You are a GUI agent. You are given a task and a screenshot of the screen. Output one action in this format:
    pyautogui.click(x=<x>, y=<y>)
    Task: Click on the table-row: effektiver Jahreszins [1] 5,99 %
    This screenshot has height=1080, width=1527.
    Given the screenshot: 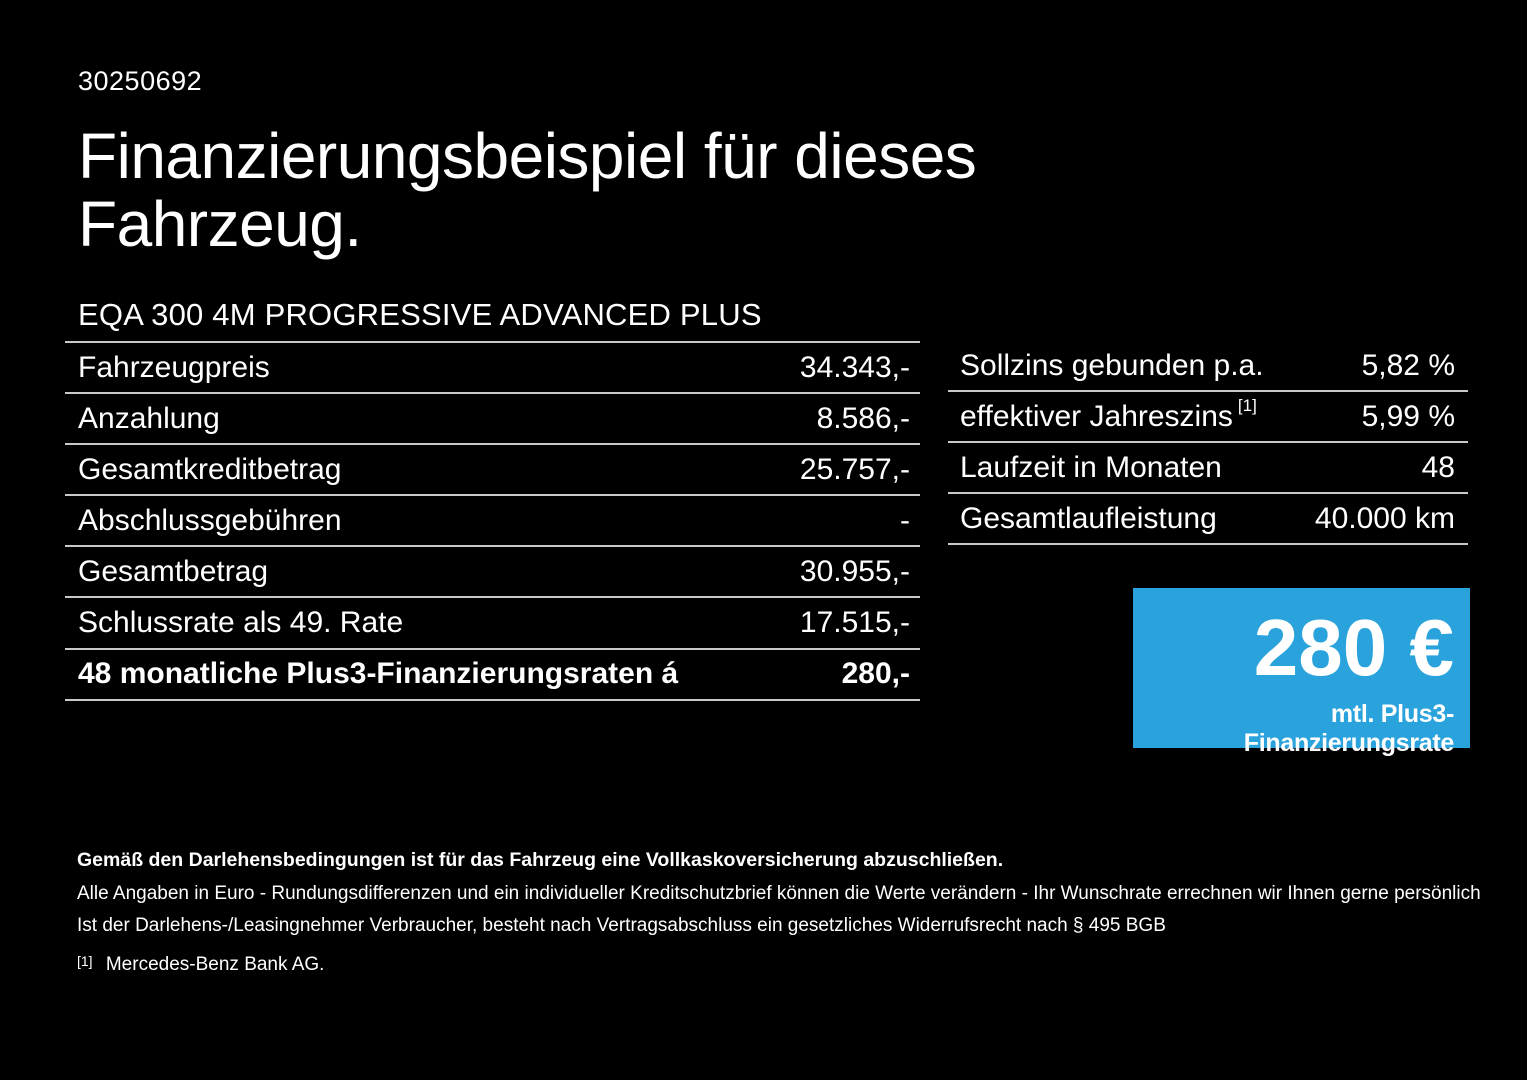 What is the action you would take?
    pyautogui.click(x=1208, y=418)
    